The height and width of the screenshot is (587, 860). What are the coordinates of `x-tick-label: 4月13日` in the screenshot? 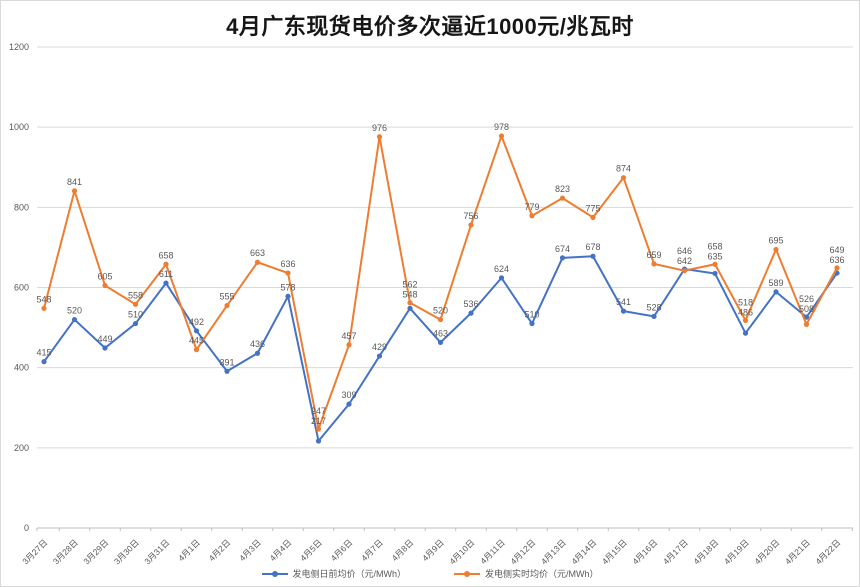 It's located at (553, 551).